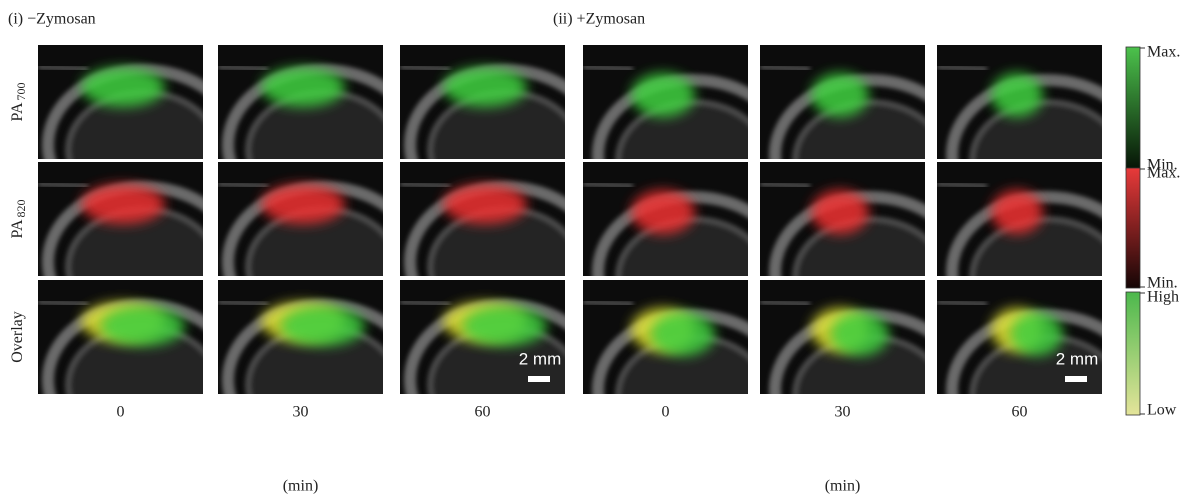  I want to click on row-label: PA820, so click(18, 219).